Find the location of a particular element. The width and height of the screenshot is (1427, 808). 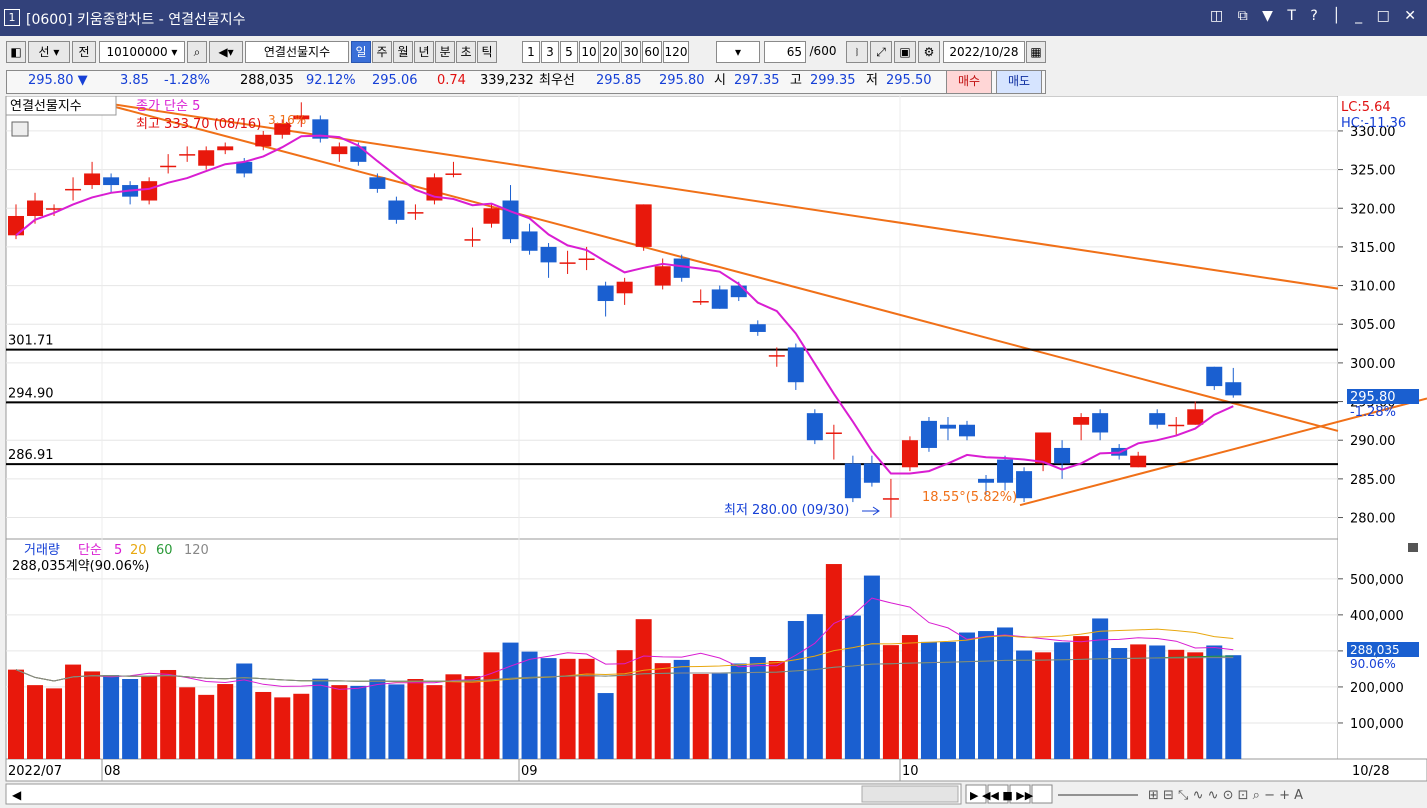

stop-icon is located at coordinates (1020, 794).